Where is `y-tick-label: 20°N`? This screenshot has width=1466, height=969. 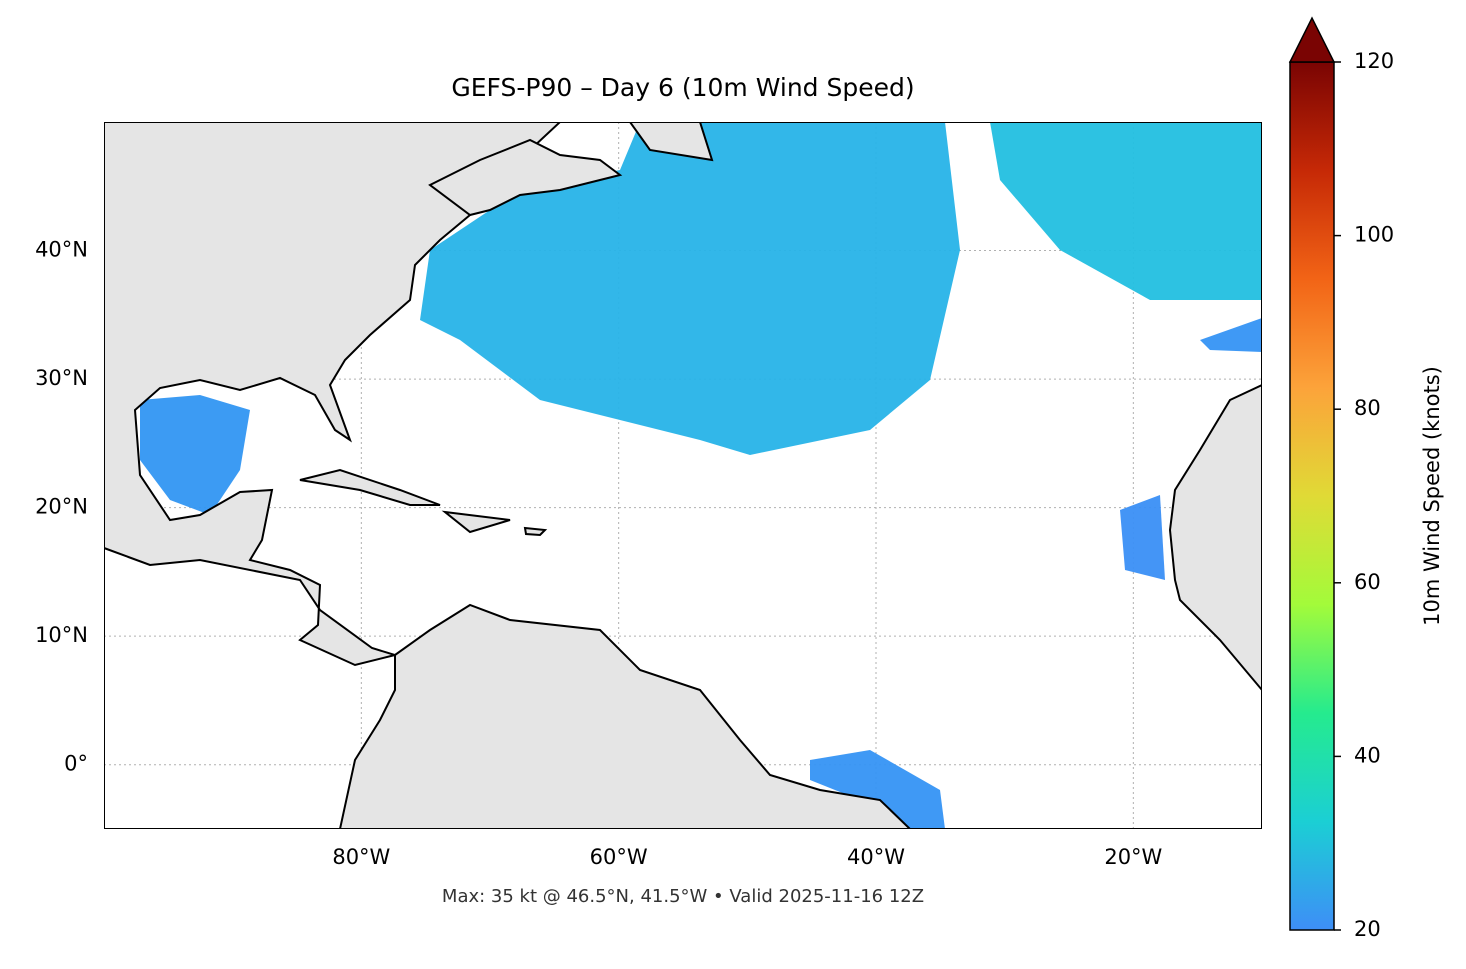 y-tick-label: 20°N is located at coordinates (61, 507).